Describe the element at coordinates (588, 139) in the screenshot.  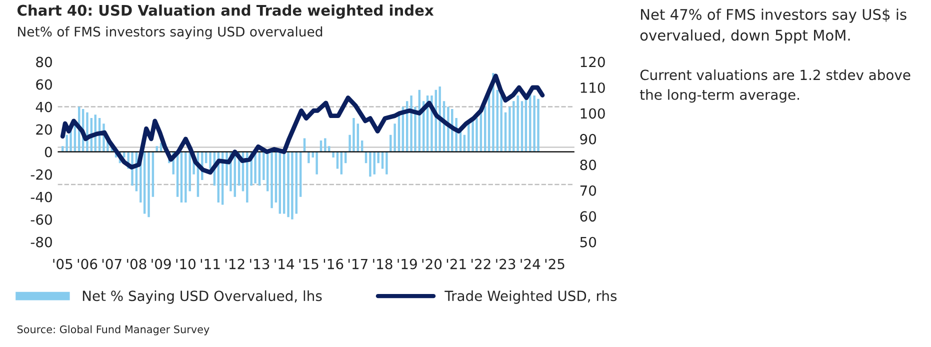
I see `y2-tick-label: 90` at that location.